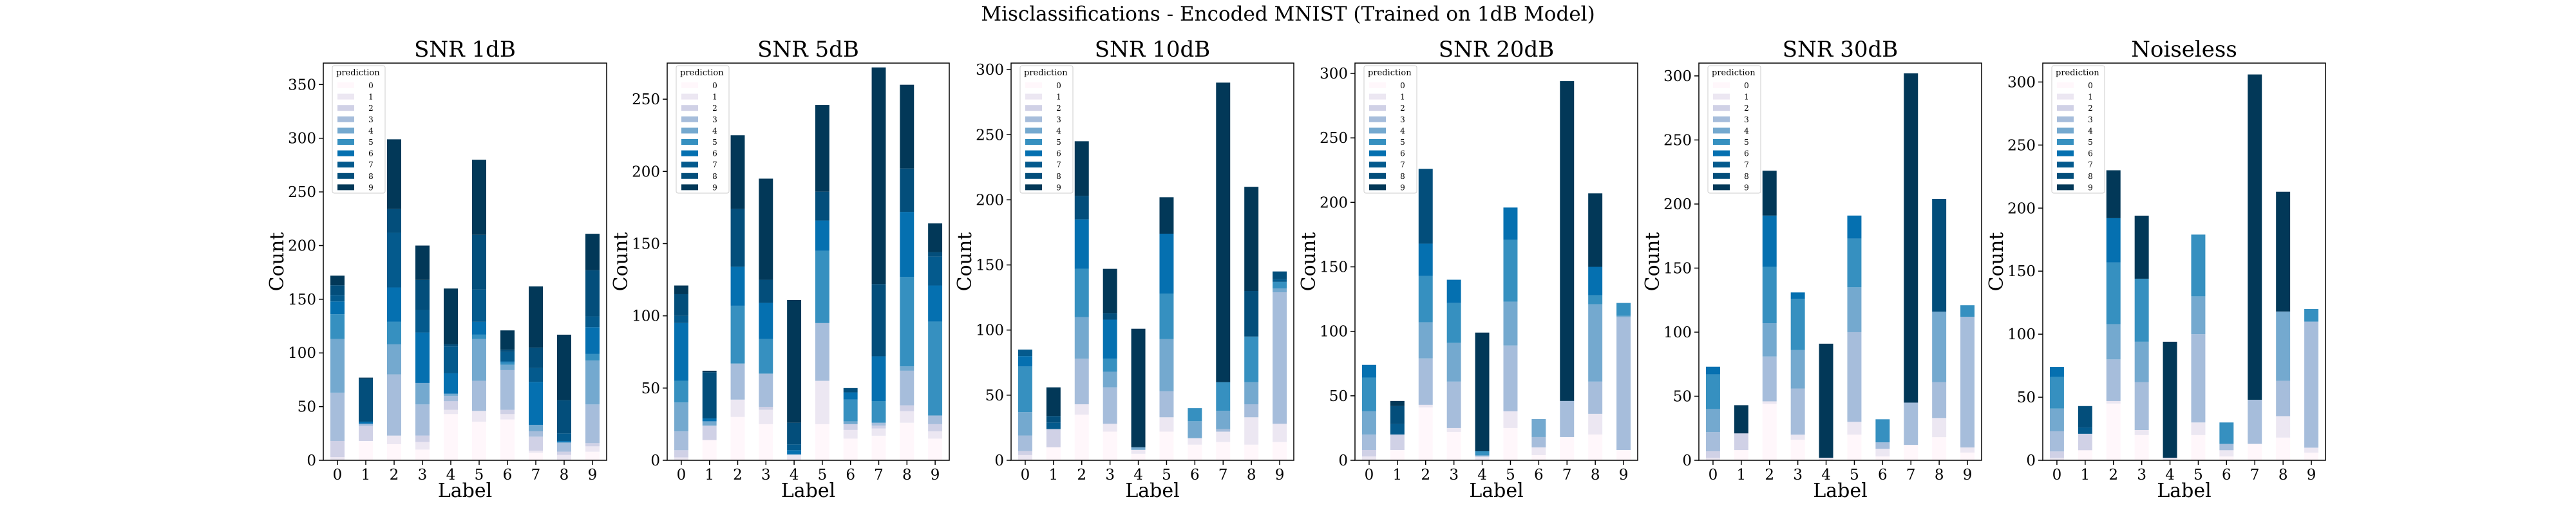 The width and height of the screenshot is (2576, 515). Describe the element at coordinates (1840, 491) in the screenshot. I see `x-axis-label-4: Label` at that location.